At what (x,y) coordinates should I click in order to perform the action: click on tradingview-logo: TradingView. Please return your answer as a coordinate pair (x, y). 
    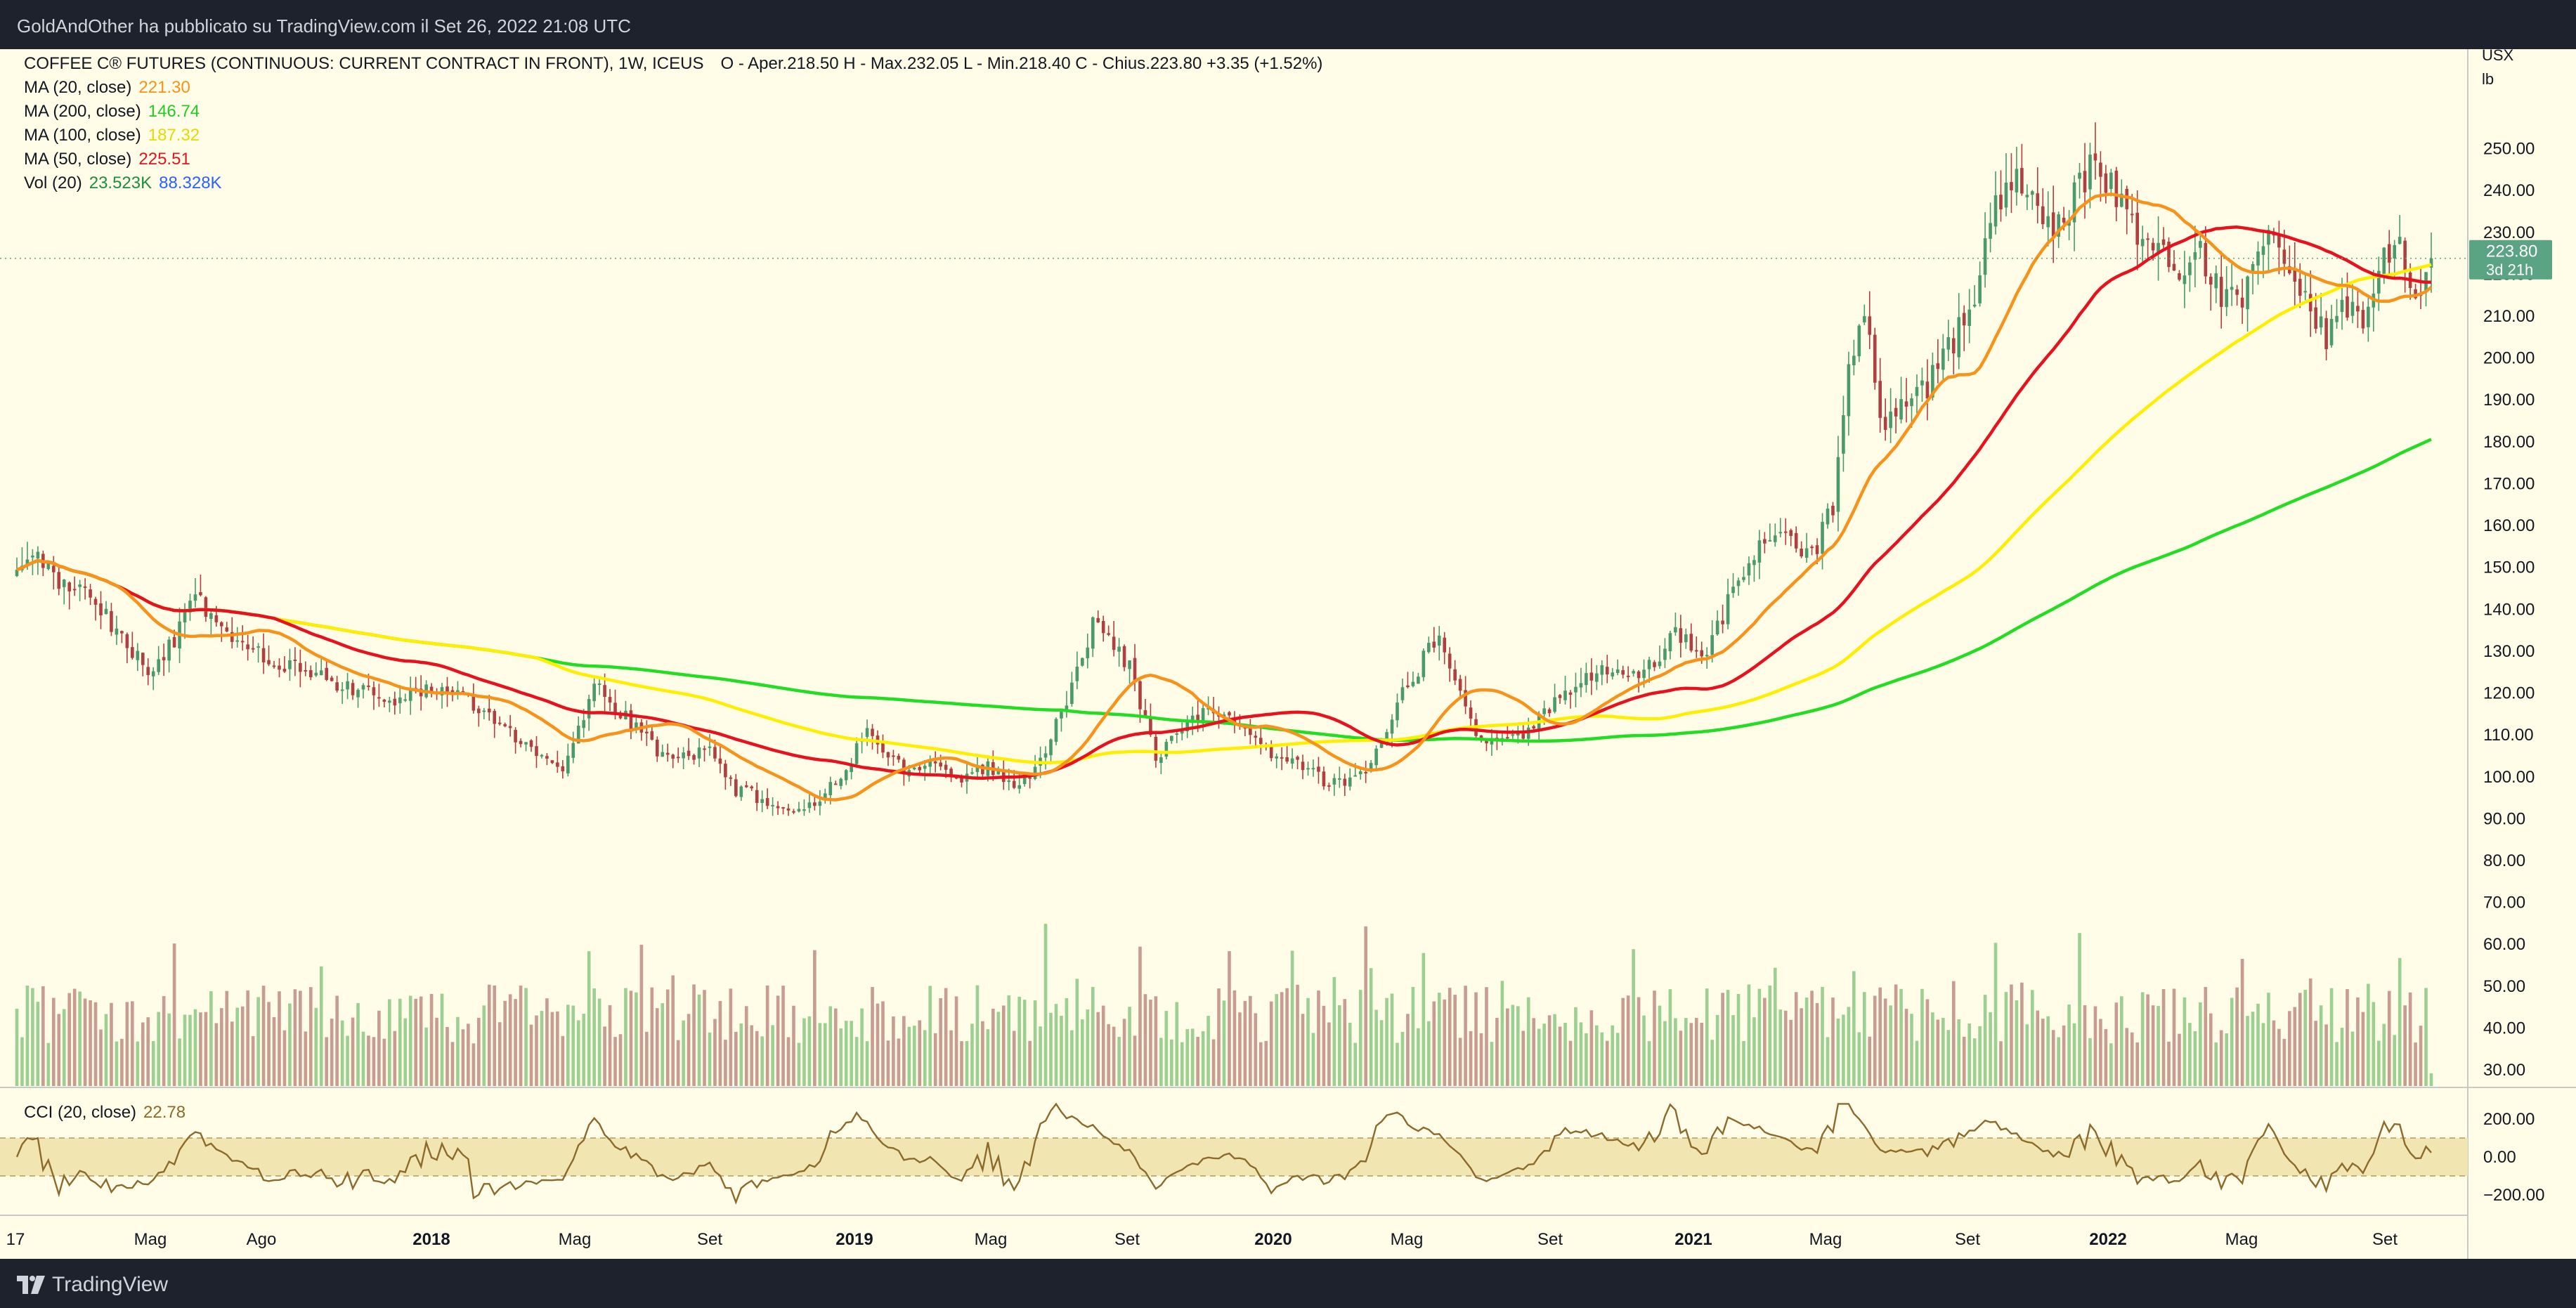
    Looking at the image, I should click on (92, 1285).